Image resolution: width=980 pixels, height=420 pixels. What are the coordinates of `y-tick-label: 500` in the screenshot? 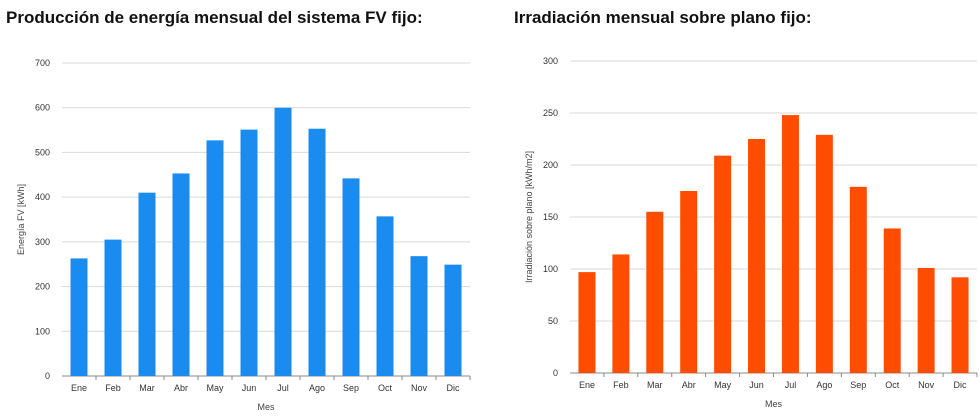 It's located at (42, 152).